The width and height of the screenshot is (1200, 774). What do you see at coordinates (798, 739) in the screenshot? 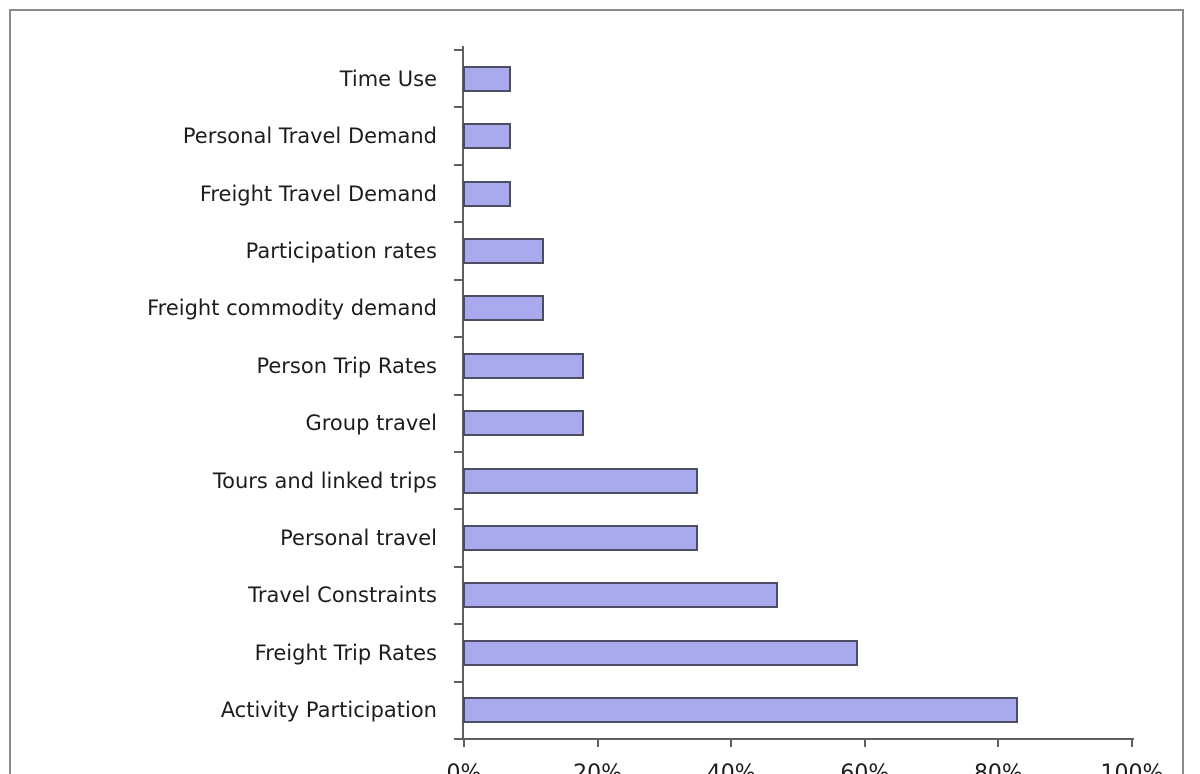
I see `x-axis-line` at bounding box center [798, 739].